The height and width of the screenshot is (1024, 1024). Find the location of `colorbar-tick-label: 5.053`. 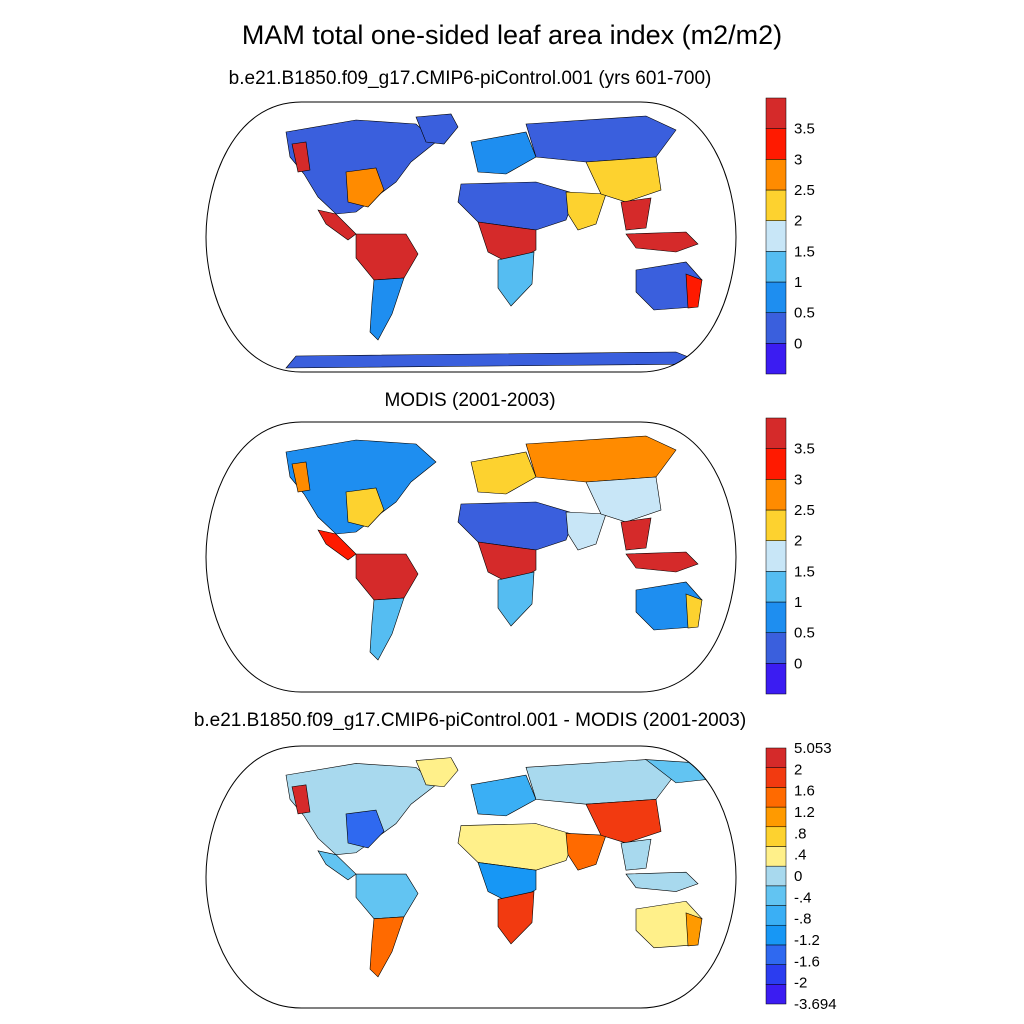

colorbar-tick-label: 5.053 is located at coordinates (813, 748).